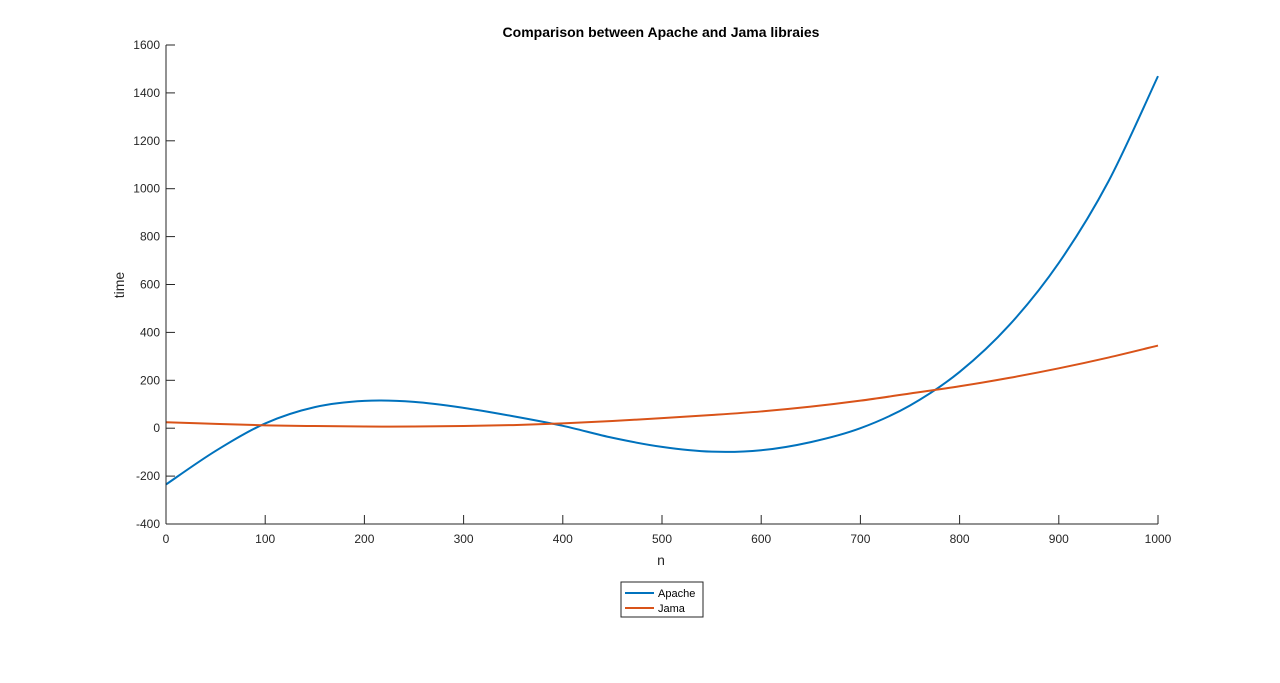 The height and width of the screenshot is (683, 1280). I want to click on x-tick-label: 500, so click(662, 539).